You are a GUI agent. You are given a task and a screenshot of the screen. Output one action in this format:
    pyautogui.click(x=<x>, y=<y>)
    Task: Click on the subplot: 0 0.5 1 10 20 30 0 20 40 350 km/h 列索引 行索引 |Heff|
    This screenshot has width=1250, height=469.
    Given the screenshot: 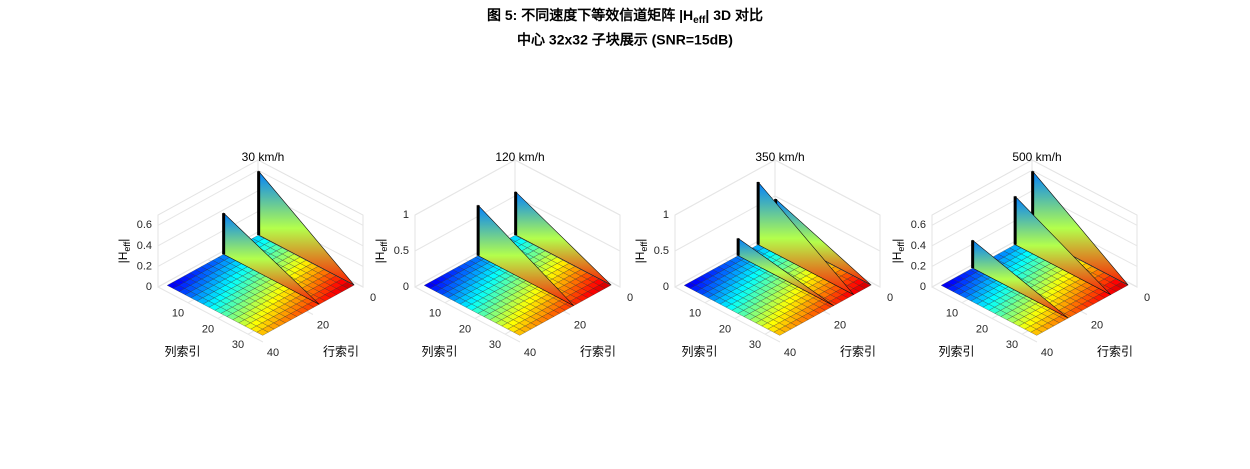 What is the action you would take?
    pyautogui.click(x=763, y=254)
    